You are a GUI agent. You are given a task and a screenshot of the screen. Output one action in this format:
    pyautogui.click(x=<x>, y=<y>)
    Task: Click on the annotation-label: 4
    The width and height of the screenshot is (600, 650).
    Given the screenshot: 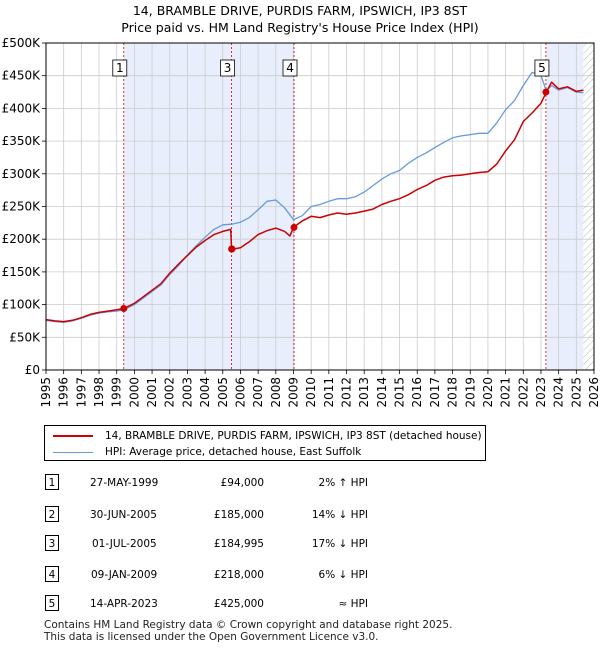 What is the action you would take?
    pyautogui.click(x=290, y=68)
    